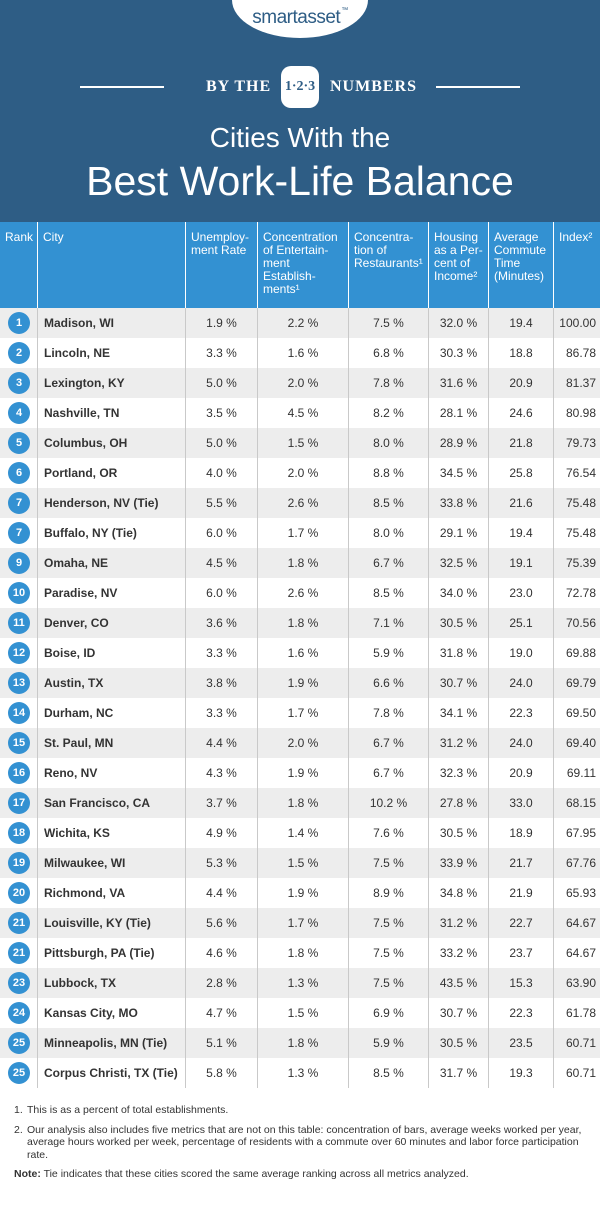 This screenshot has height=1219, width=600. I want to click on cell-commute: 21.9, so click(520, 893).